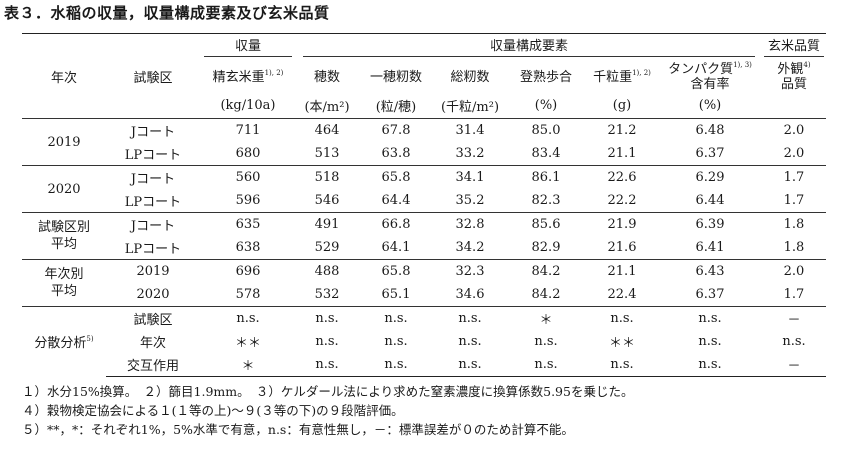 The height and width of the screenshot is (453, 852). I want to click on value-cell: 6.41, so click(710, 247).